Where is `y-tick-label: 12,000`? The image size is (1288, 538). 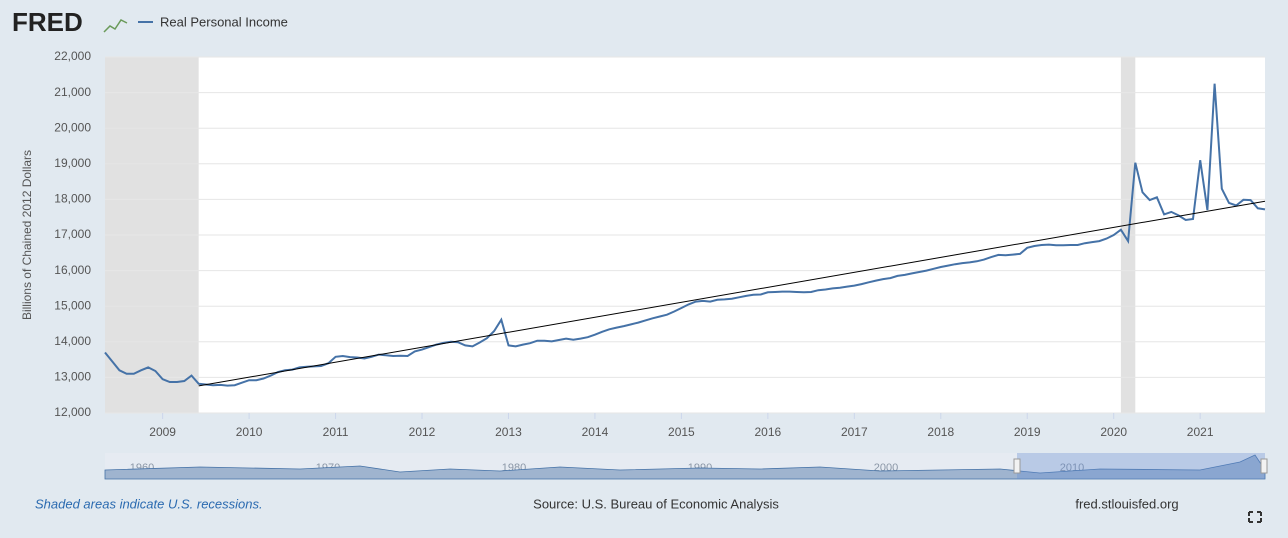 y-tick-label: 12,000 is located at coordinates (72, 412).